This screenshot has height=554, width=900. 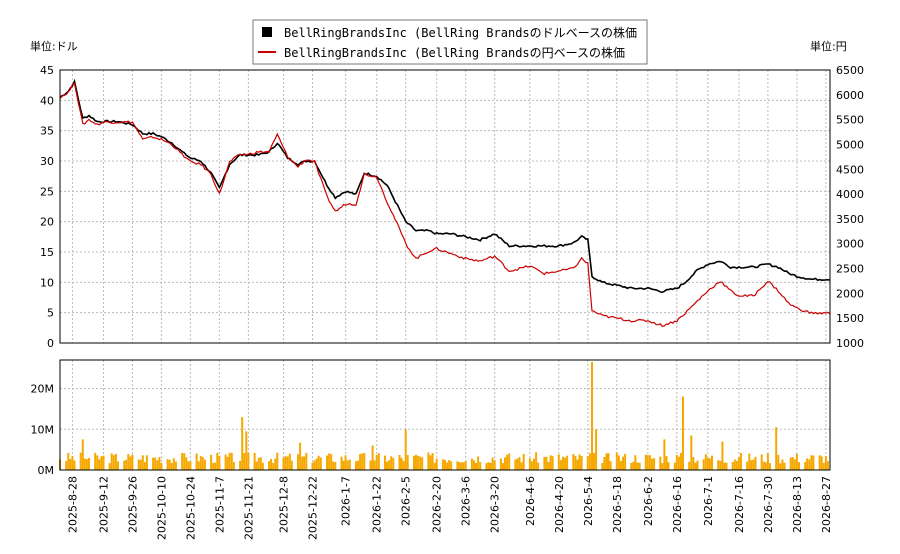 I want to click on right-tick-label: 1500, so click(x=850, y=318).